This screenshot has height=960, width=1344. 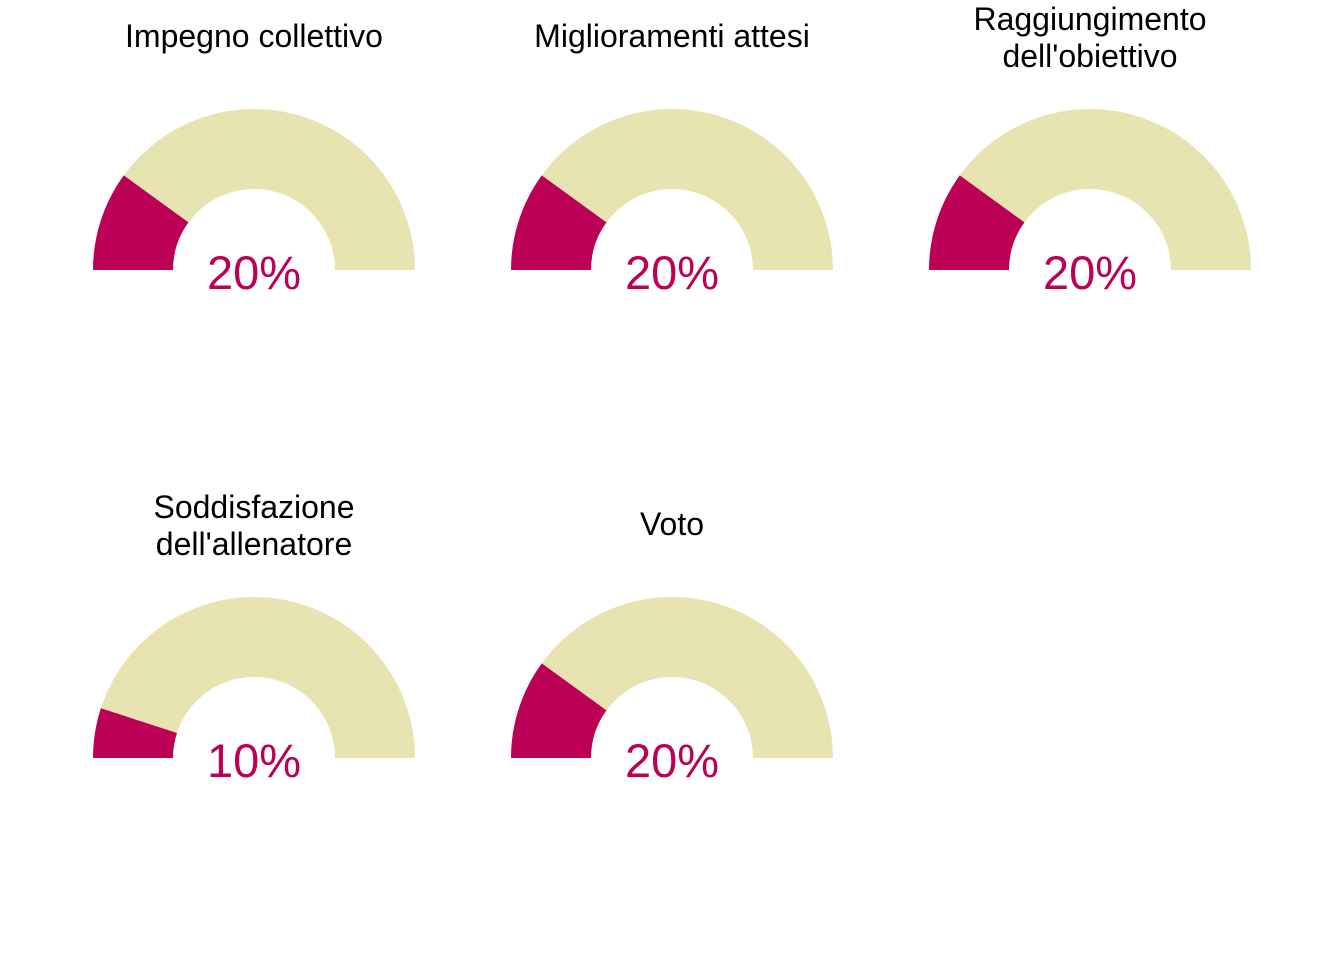 I want to click on gauge-value-label: 10%, so click(x=254, y=760).